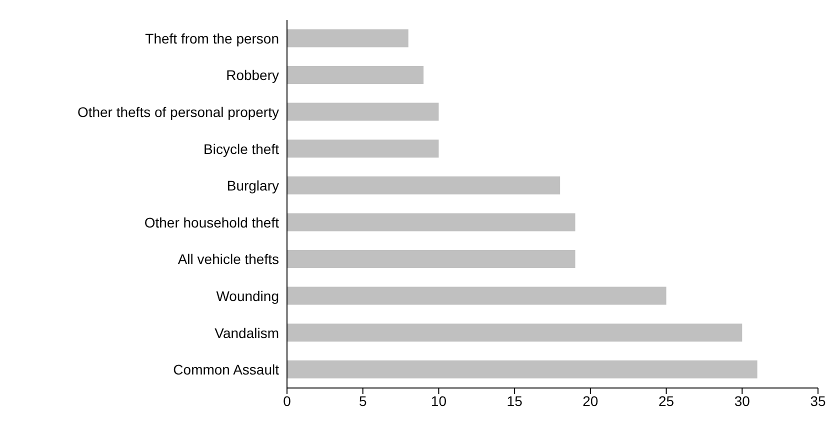 This screenshot has height=429, width=833. I want to click on x-tick-label: 10, so click(438, 400).